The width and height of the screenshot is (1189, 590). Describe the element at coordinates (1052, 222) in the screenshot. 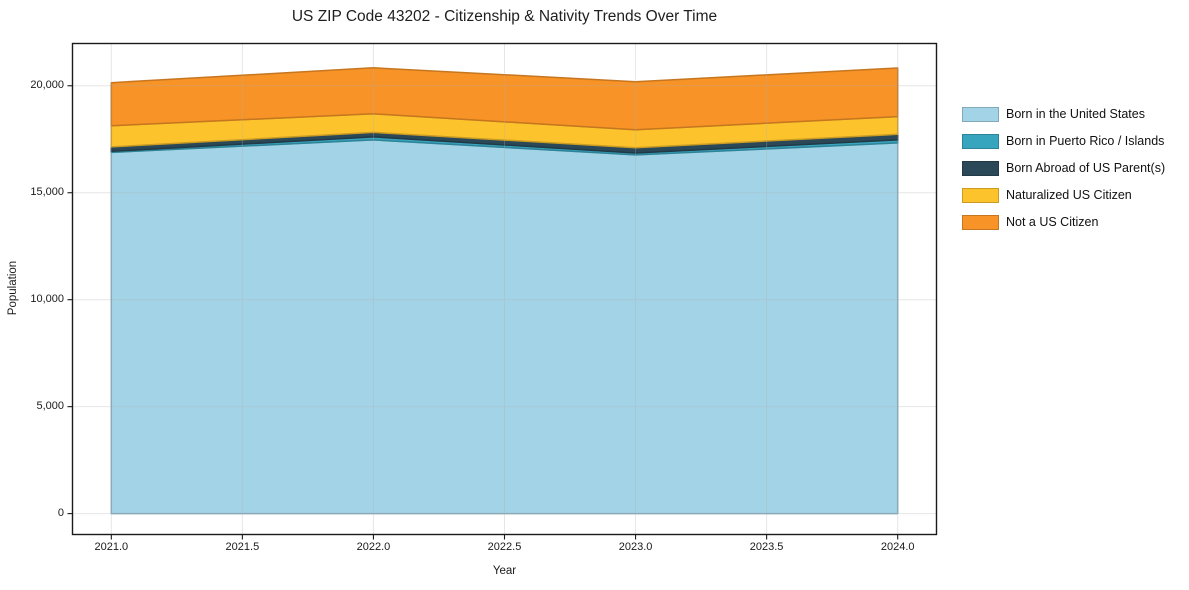

I see `legend-label: Not a US Citizen` at that location.